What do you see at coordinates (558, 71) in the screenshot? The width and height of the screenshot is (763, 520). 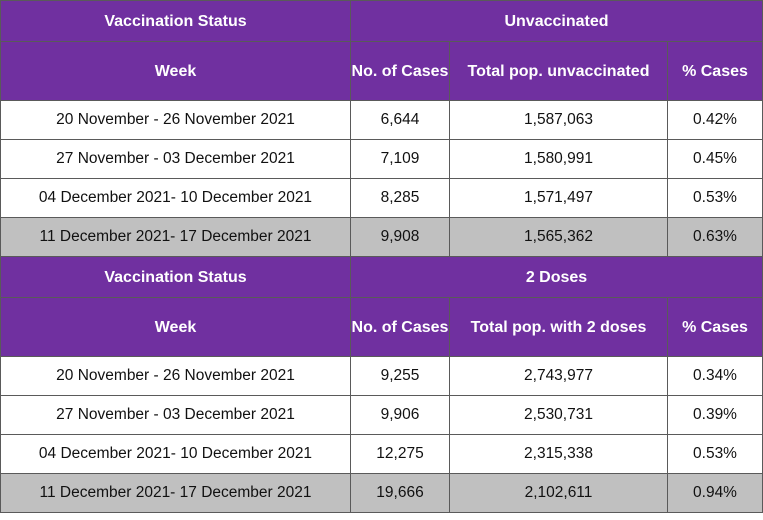 I see `population-header: Total pop. unvaccinated` at bounding box center [558, 71].